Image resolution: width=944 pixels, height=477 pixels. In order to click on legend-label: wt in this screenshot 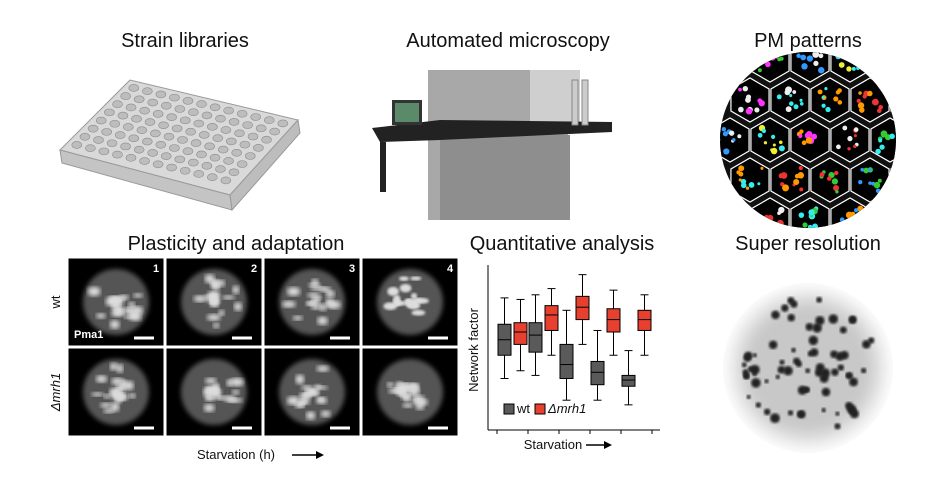, I will do `click(523, 408)`.